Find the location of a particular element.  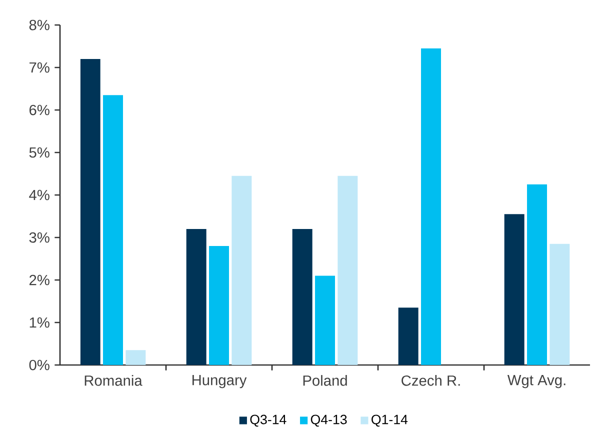

x-tick-label: Romania is located at coordinates (113, 380).